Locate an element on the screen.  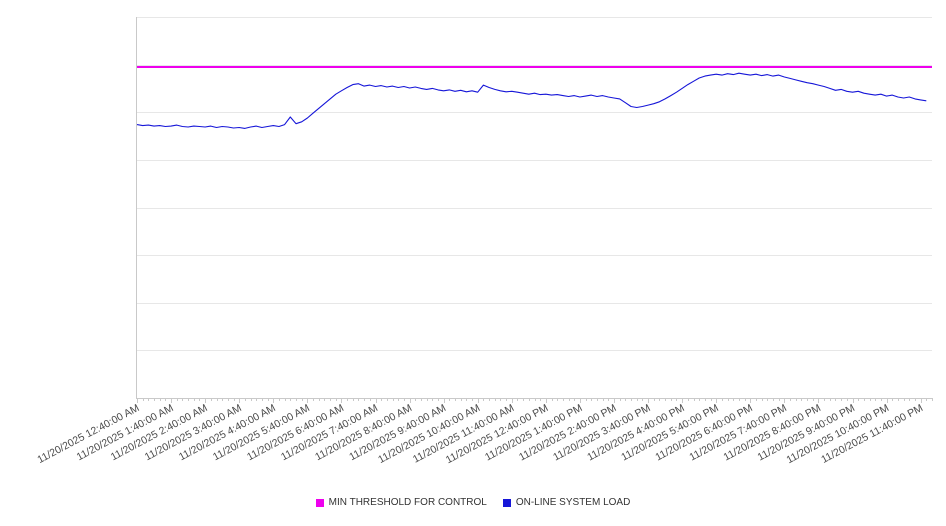
legend-label-system-load: ON-LINE SYSTEM LOAD is located at coordinates (573, 502).